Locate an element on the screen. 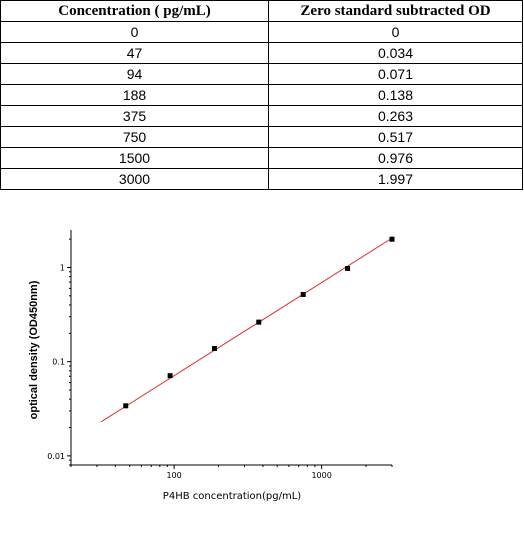 The height and width of the screenshot is (534, 524). cell-concentration: 750 is located at coordinates (134, 137).